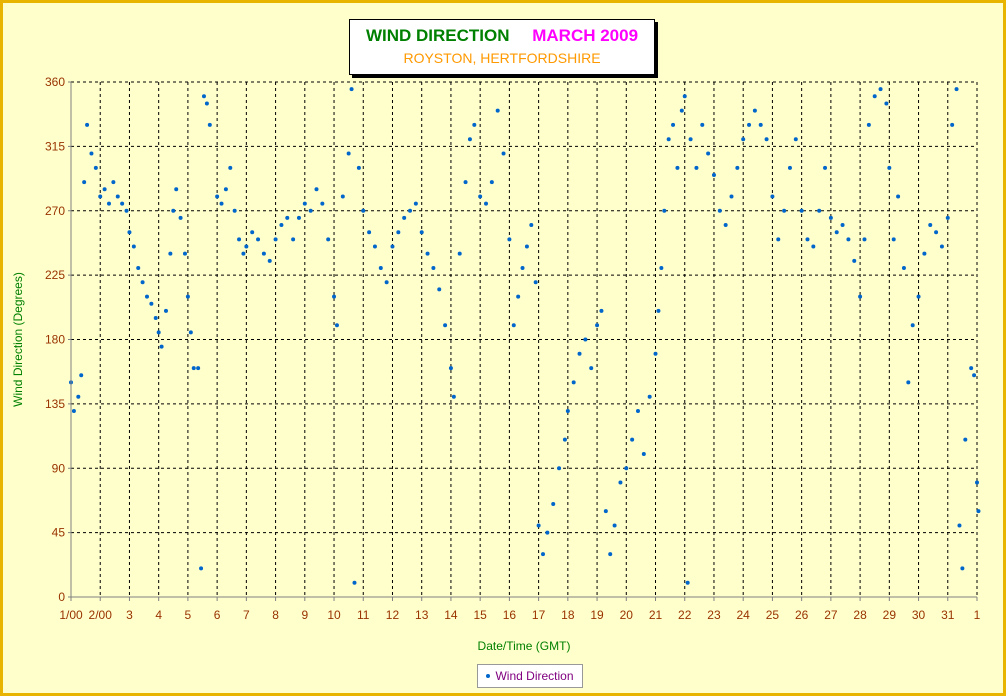 This screenshot has height=696, width=1006. I want to click on x-tick-label: 17, so click(539, 615).